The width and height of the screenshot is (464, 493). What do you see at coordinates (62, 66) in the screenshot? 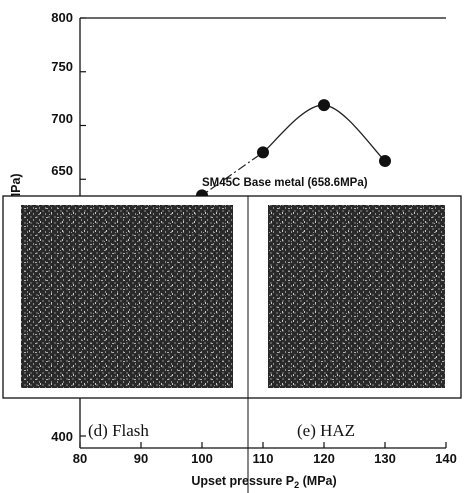
I see `y-tick-label-750: 750` at bounding box center [62, 66].